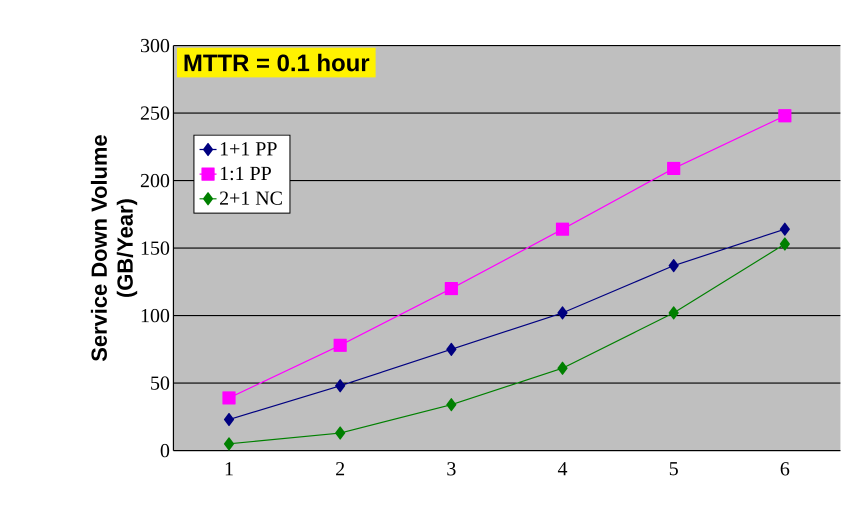 Image resolution: width=842 pixels, height=510 pixels. What do you see at coordinates (251, 198) in the screenshot?
I see `legend-label: 2+1 NC` at bounding box center [251, 198].